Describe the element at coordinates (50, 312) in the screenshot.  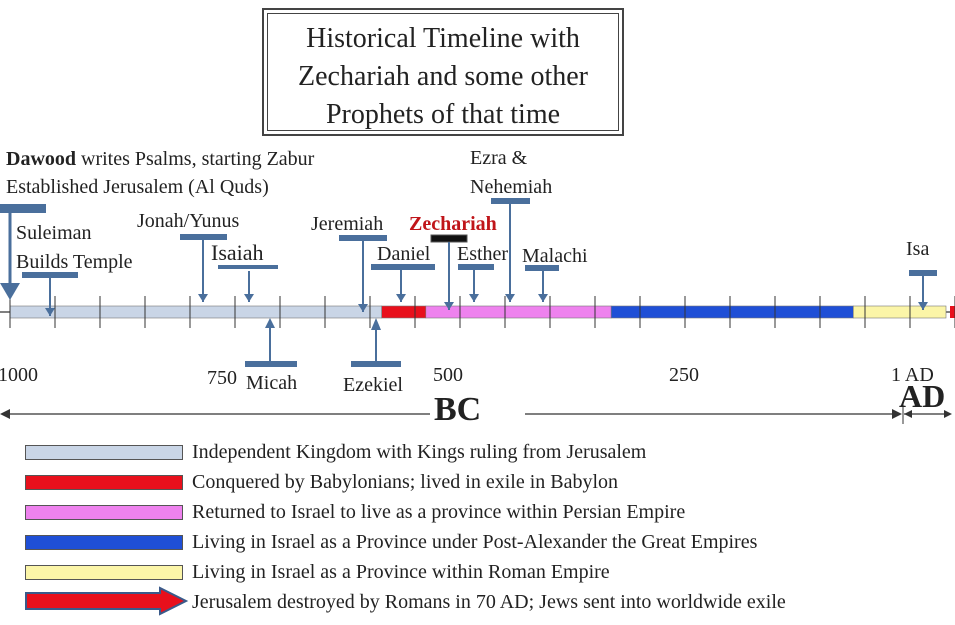
I see `suleiman-marker-arrowhead` at that location.